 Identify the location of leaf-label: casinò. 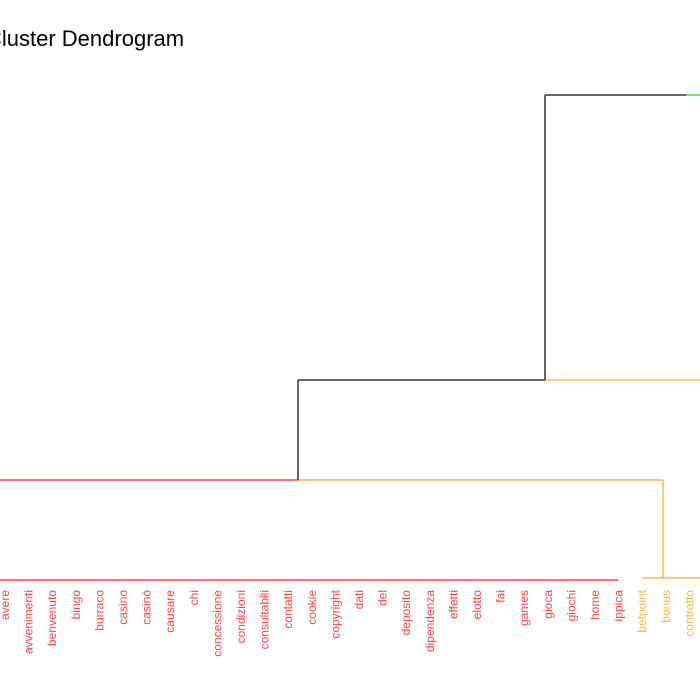
(147, 607).